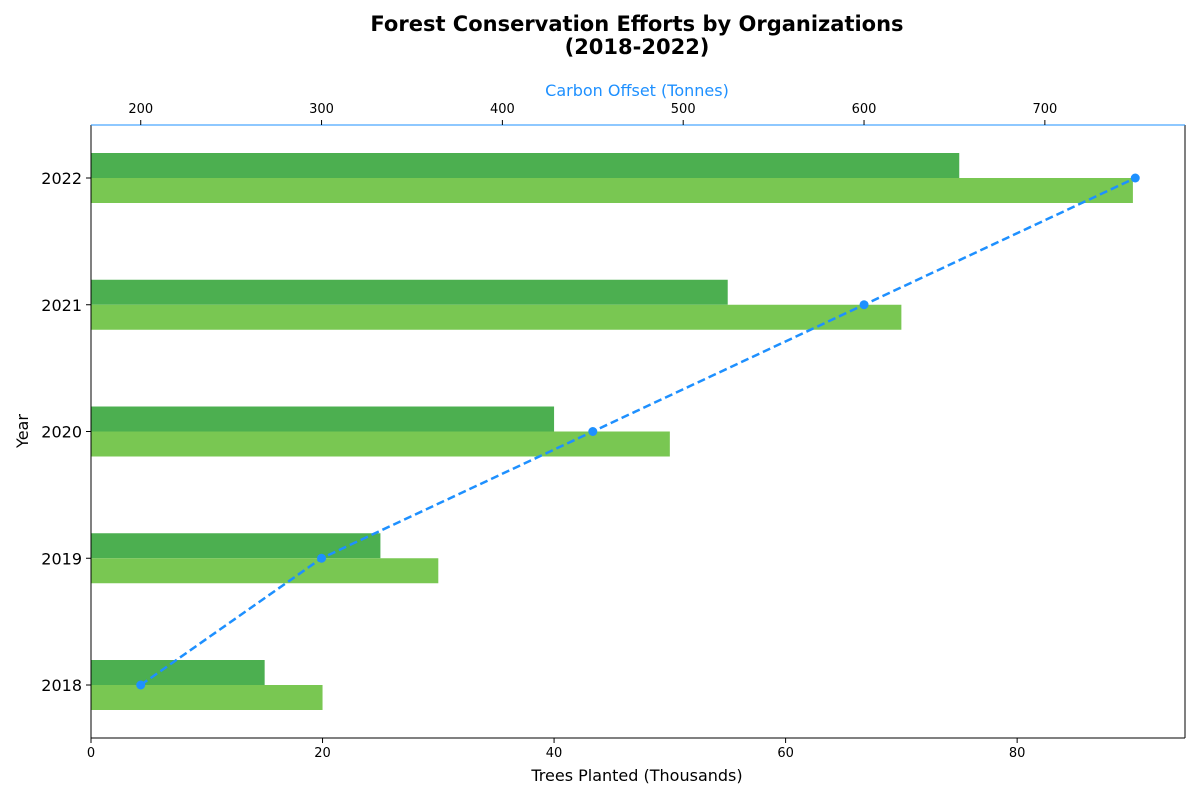 This screenshot has width=1200, height=800. I want to click on y-tick-label-2020: 2020, so click(61, 432).